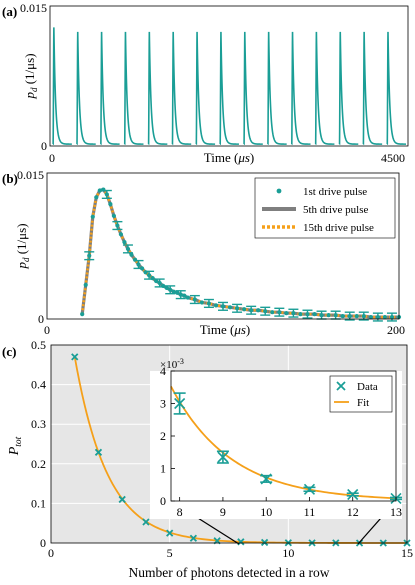 Image resolution: width=415 pixels, height=585 pixels. What do you see at coordinates (163, 371) in the screenshot?
I see `inset-ytick-label: 4` at bounding box center [163, 371].